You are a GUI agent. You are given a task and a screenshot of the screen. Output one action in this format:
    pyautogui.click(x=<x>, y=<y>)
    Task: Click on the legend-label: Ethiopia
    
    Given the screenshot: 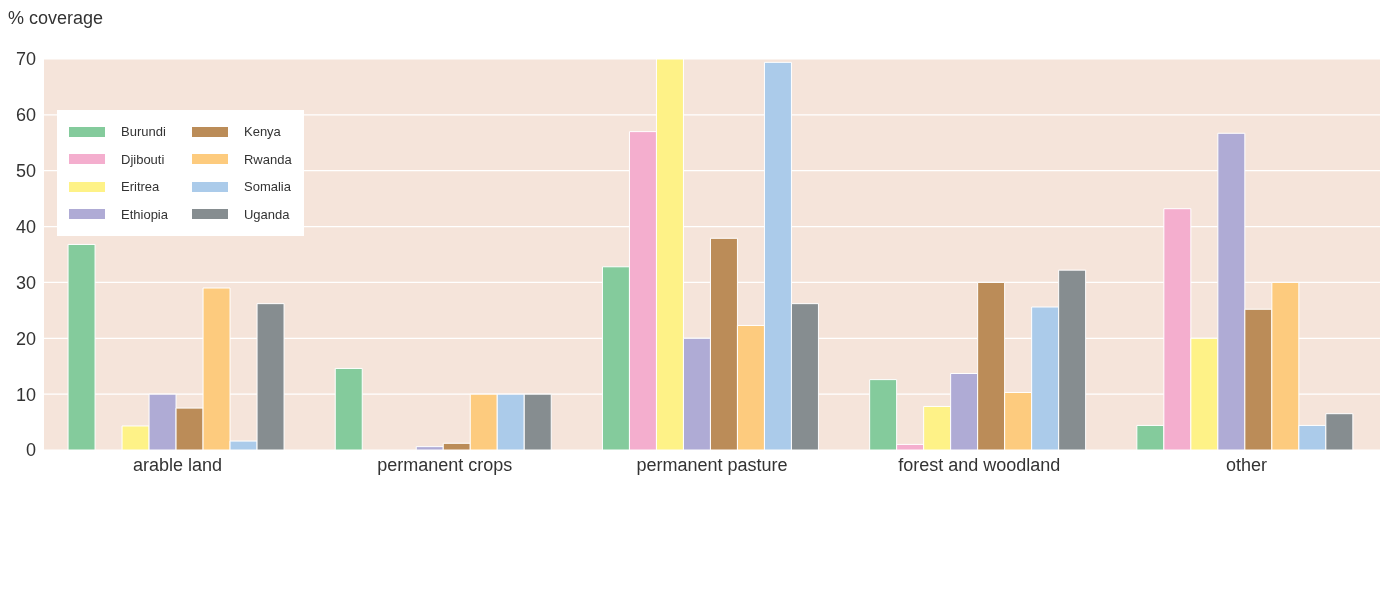 What is the action you would take?
    pyautogui.click(x=144, y=214)
    